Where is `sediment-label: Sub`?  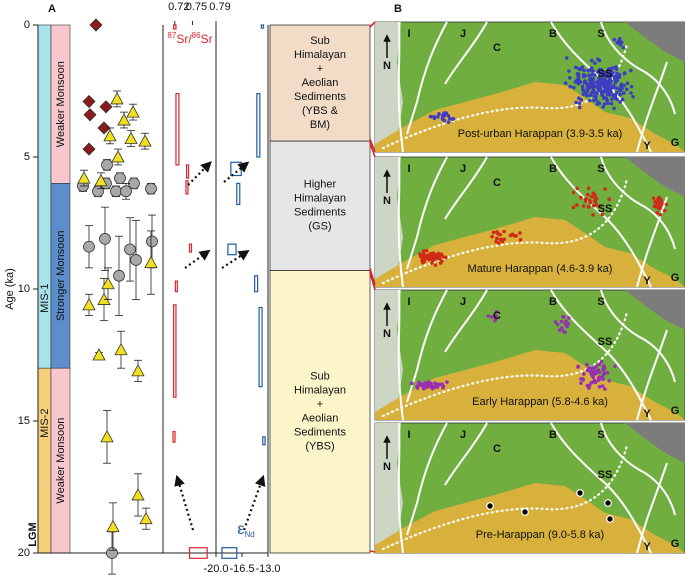
sediment-label: Sub is located at coordinates (320, 377).